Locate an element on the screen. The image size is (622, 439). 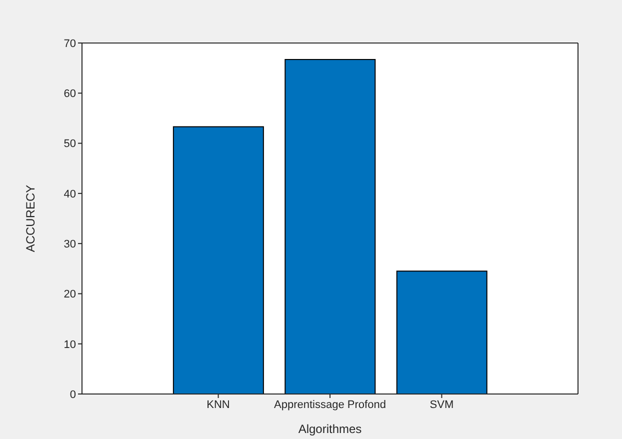
y-tick-label: 20 is located at coordinates (70, 294).